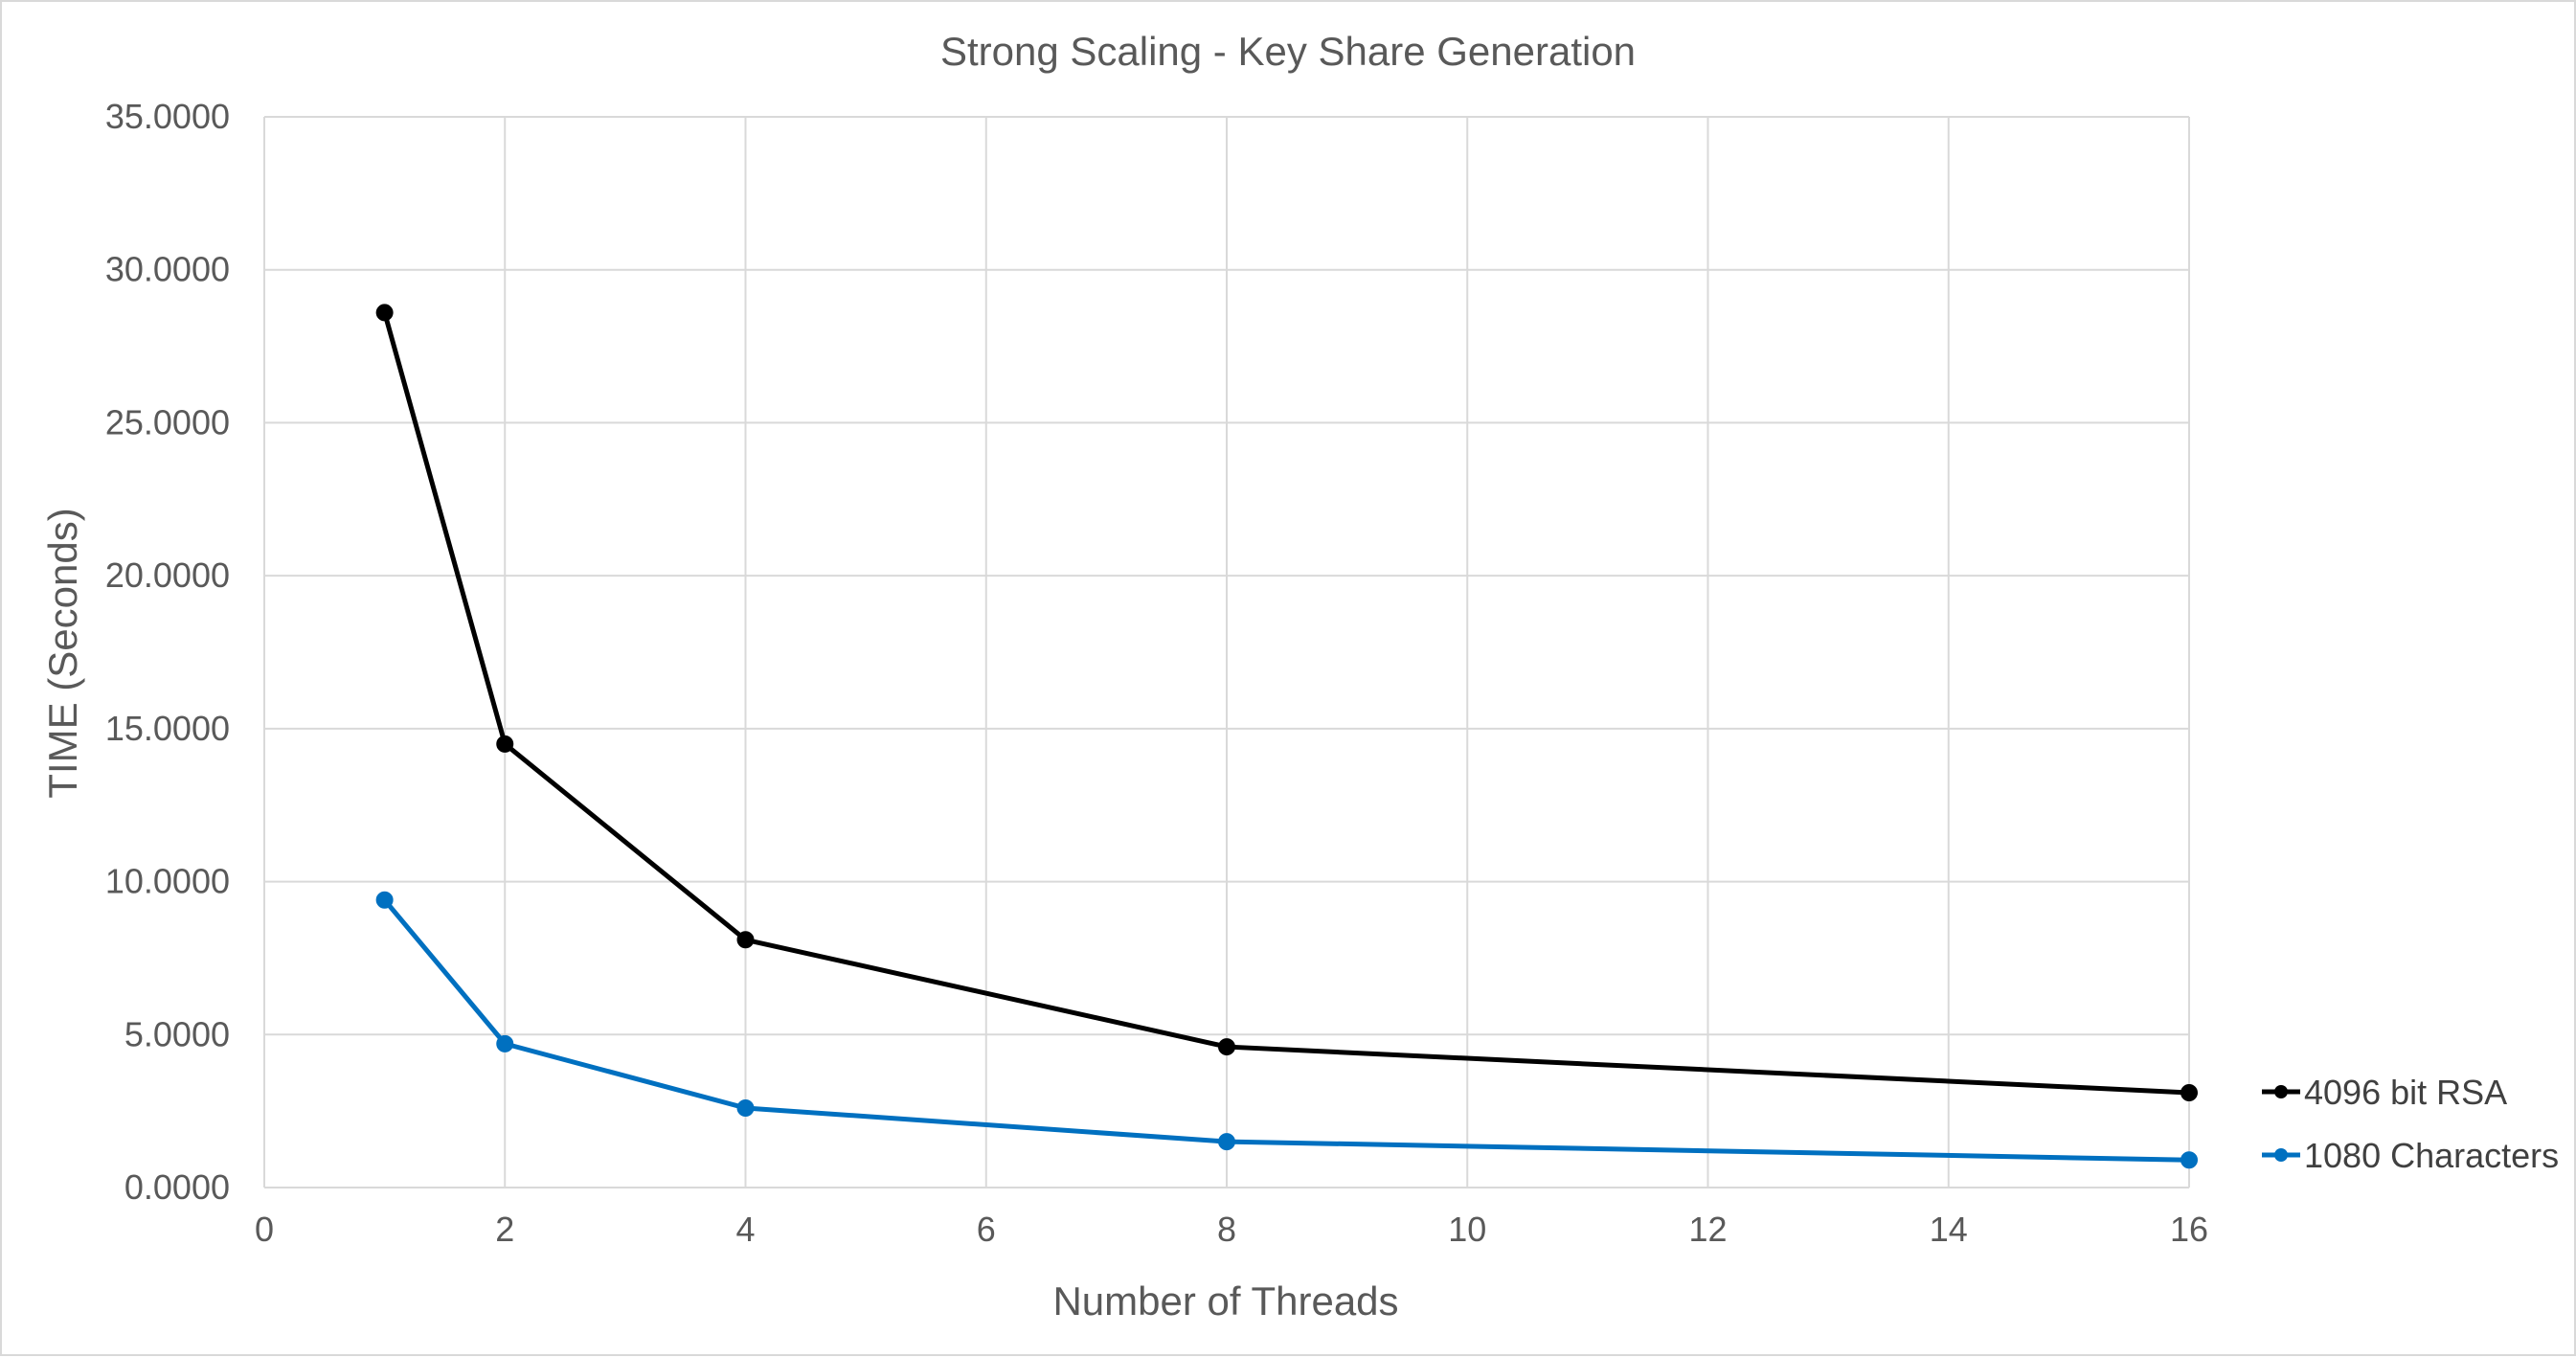  I want to click on x-tick-label: 10, so click(1467, 1229).